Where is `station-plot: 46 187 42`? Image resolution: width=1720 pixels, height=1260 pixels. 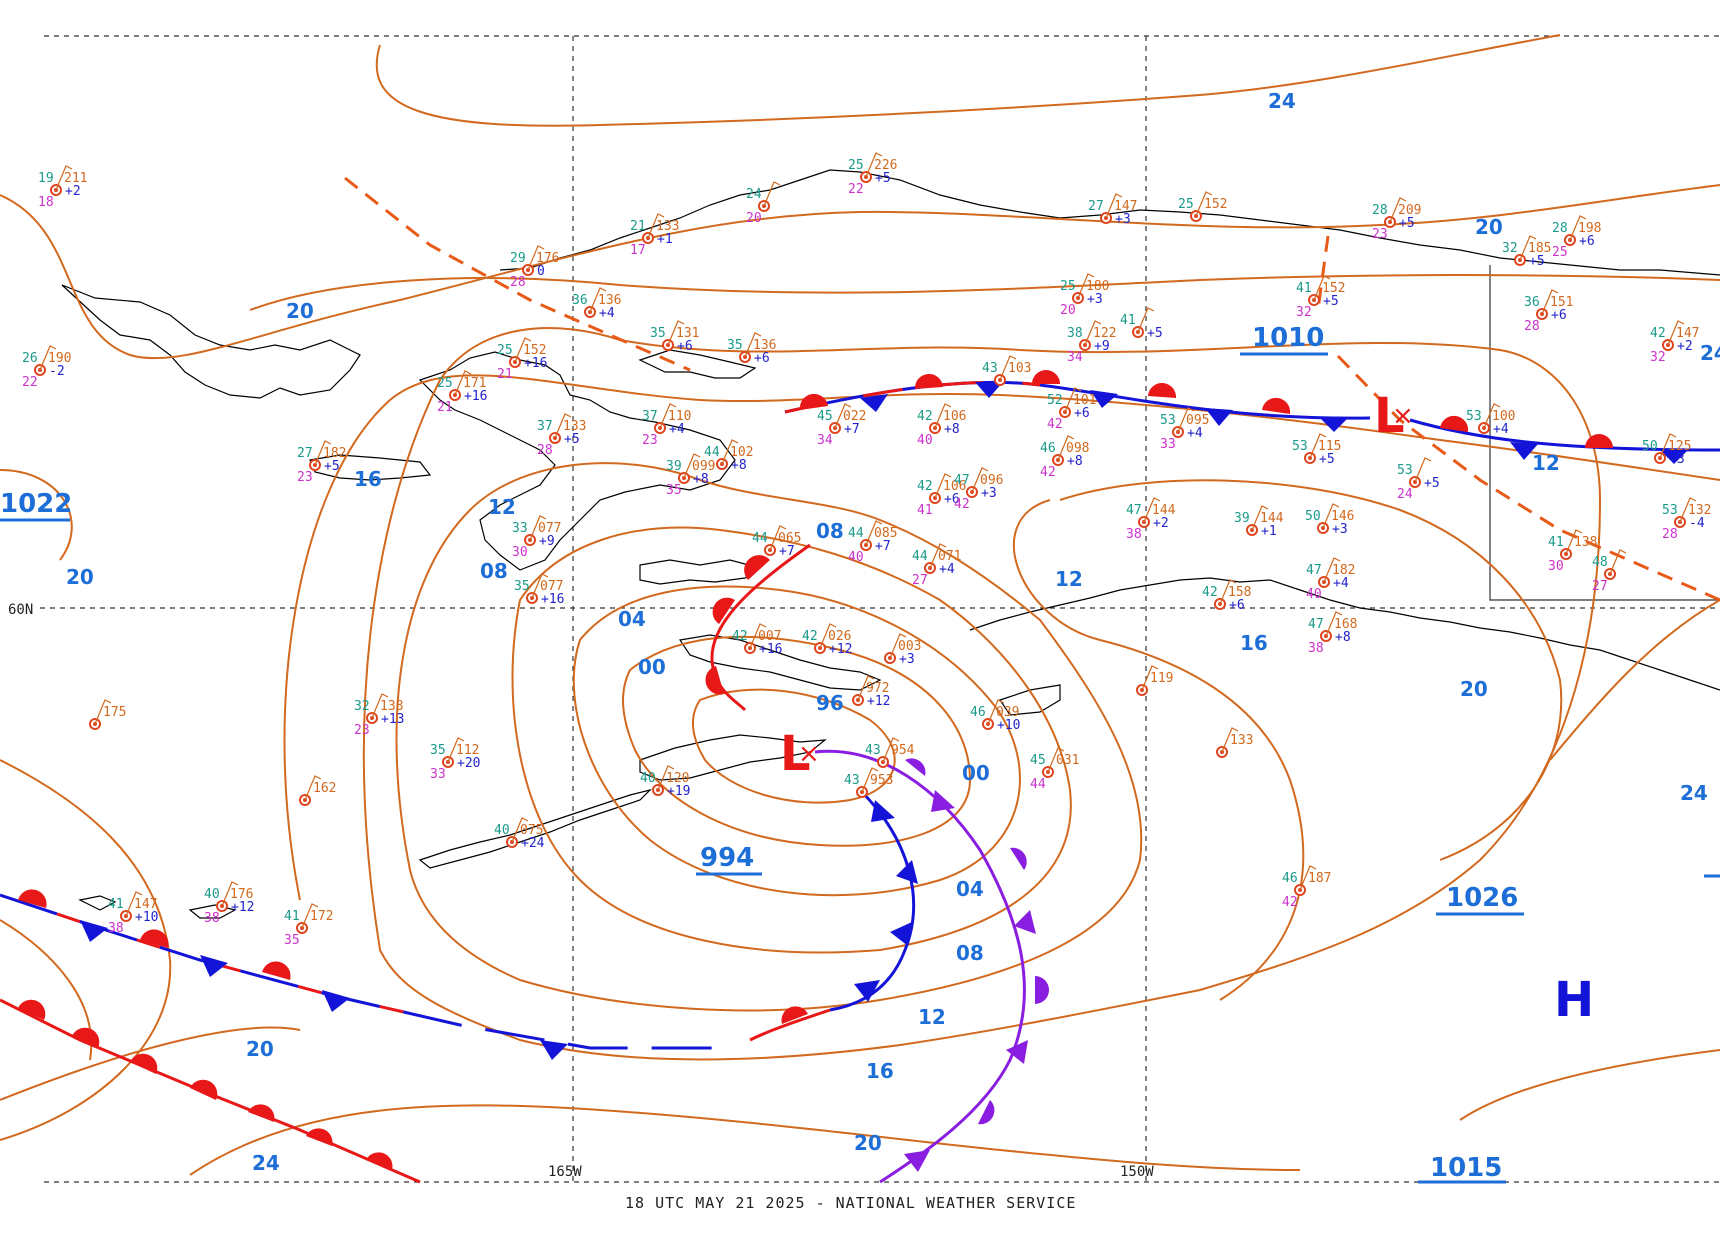
station-plot: 46 187 42 is located at coordinates (1306, 887).